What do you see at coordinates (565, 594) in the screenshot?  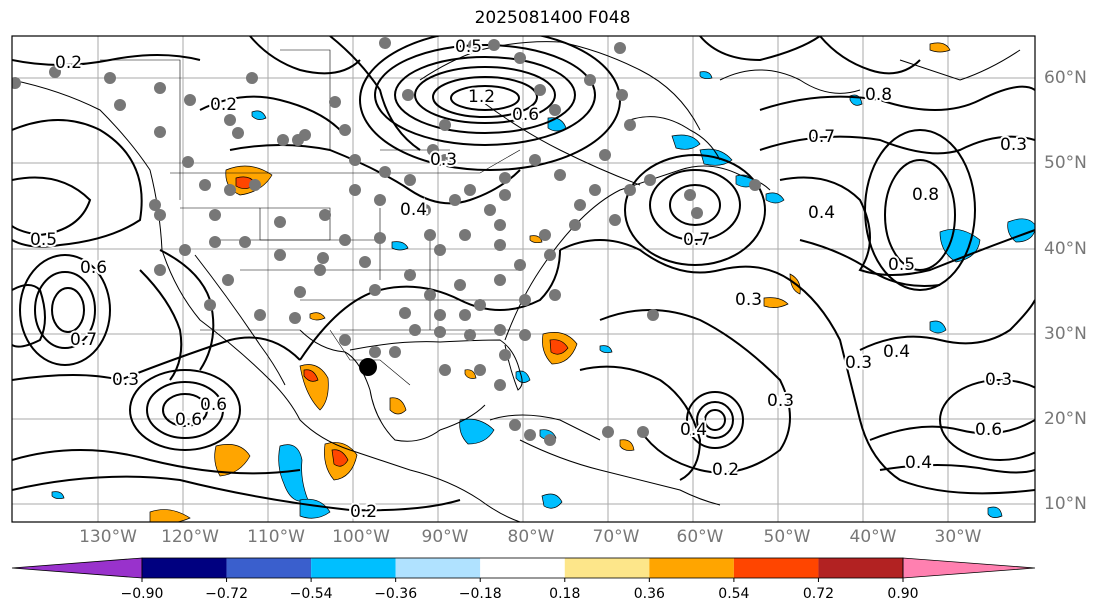 I see `colorbar-tick-label: 0.18` at bounding box center [565, 594].